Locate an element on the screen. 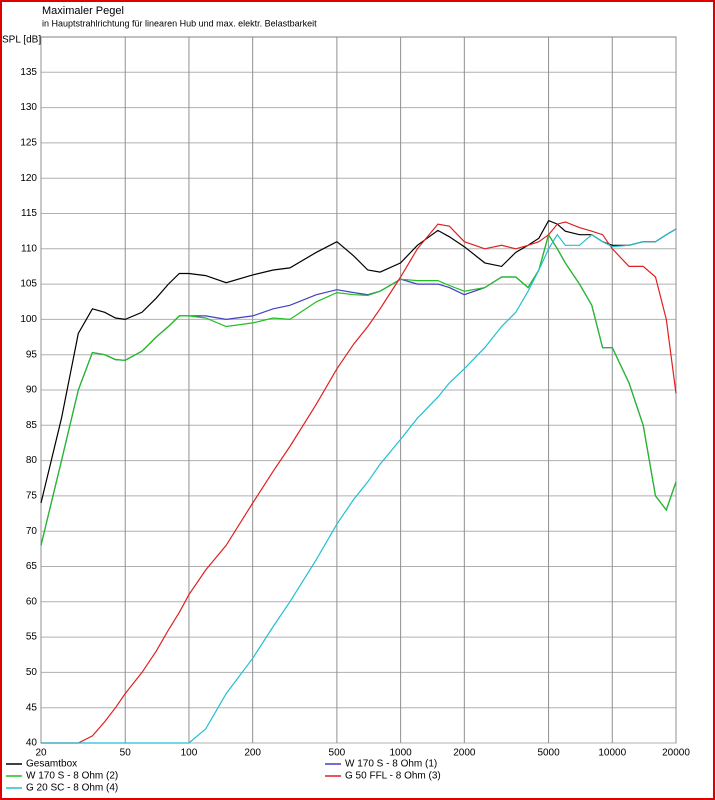 The height and width of the screenshot is (800, 715). y-tick-label: 70 is located at coordinates (32, 531).